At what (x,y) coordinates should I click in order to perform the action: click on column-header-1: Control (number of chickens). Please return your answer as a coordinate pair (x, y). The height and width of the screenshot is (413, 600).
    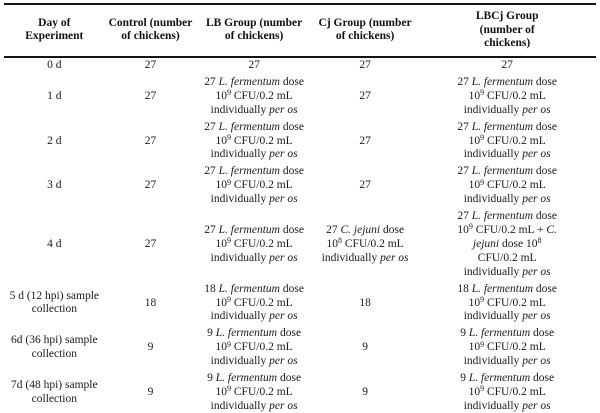
    Looking at the image, I should click on (151, 30).